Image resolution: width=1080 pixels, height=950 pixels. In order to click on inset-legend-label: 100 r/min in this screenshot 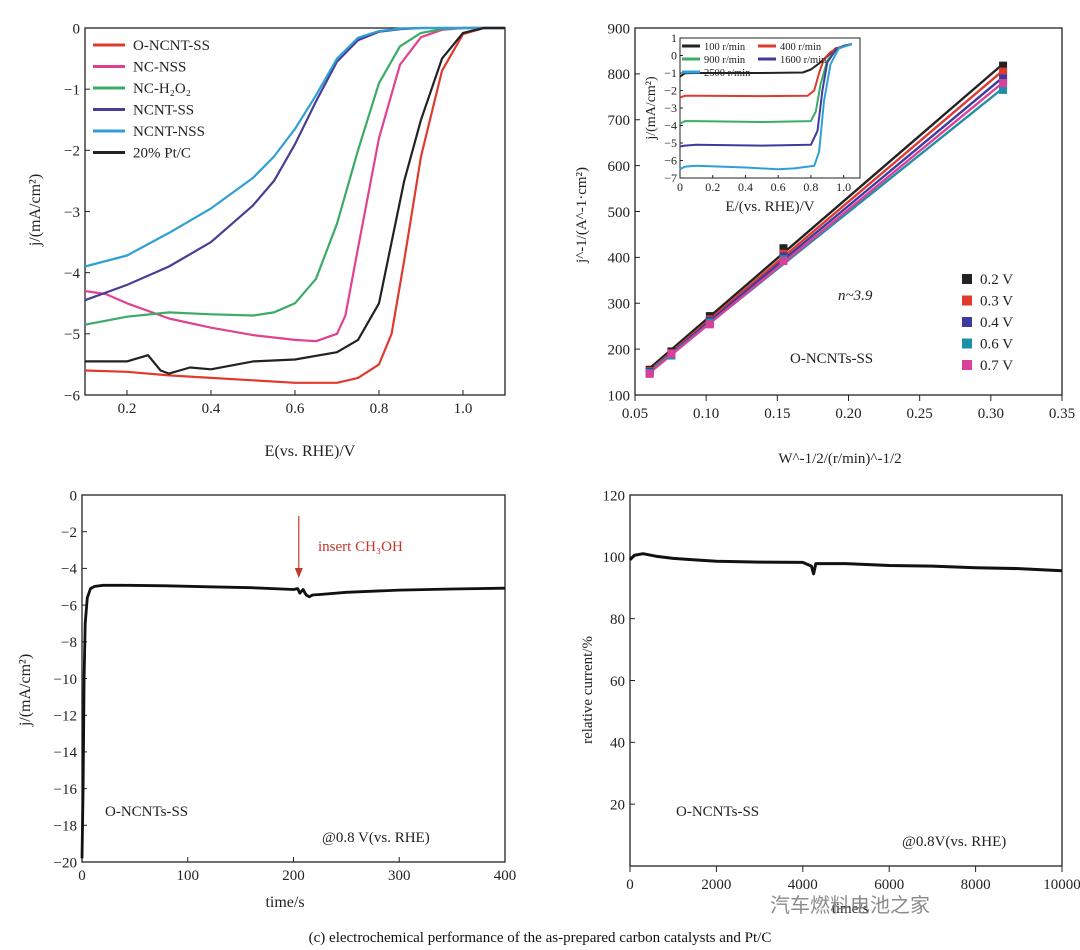, I will do `click(725, 47)`.